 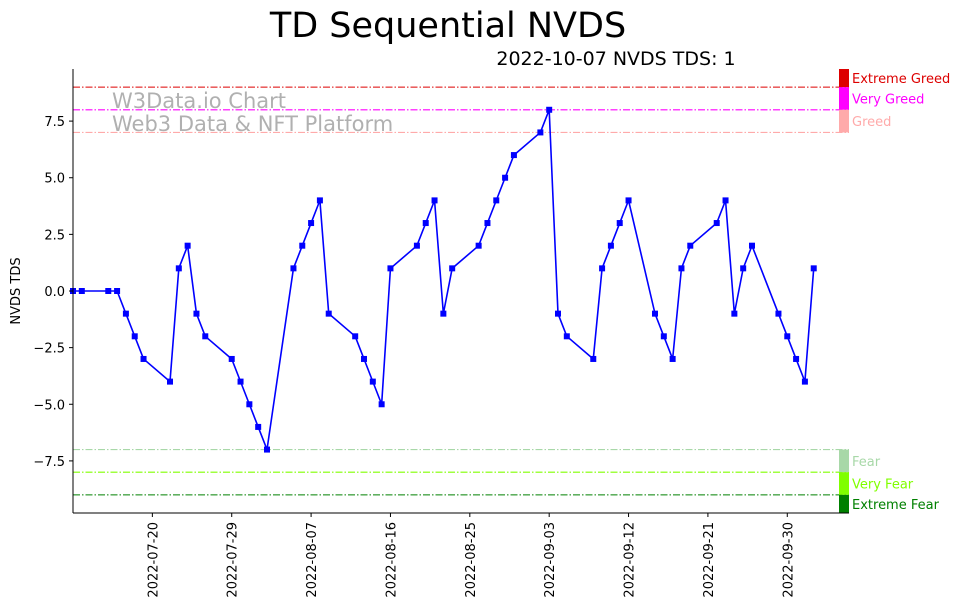 What do you see at coordinates (312, 560) in the screenshot?
I see `x-tick-label: 2022-08-07` at bounding box center [312, 560].